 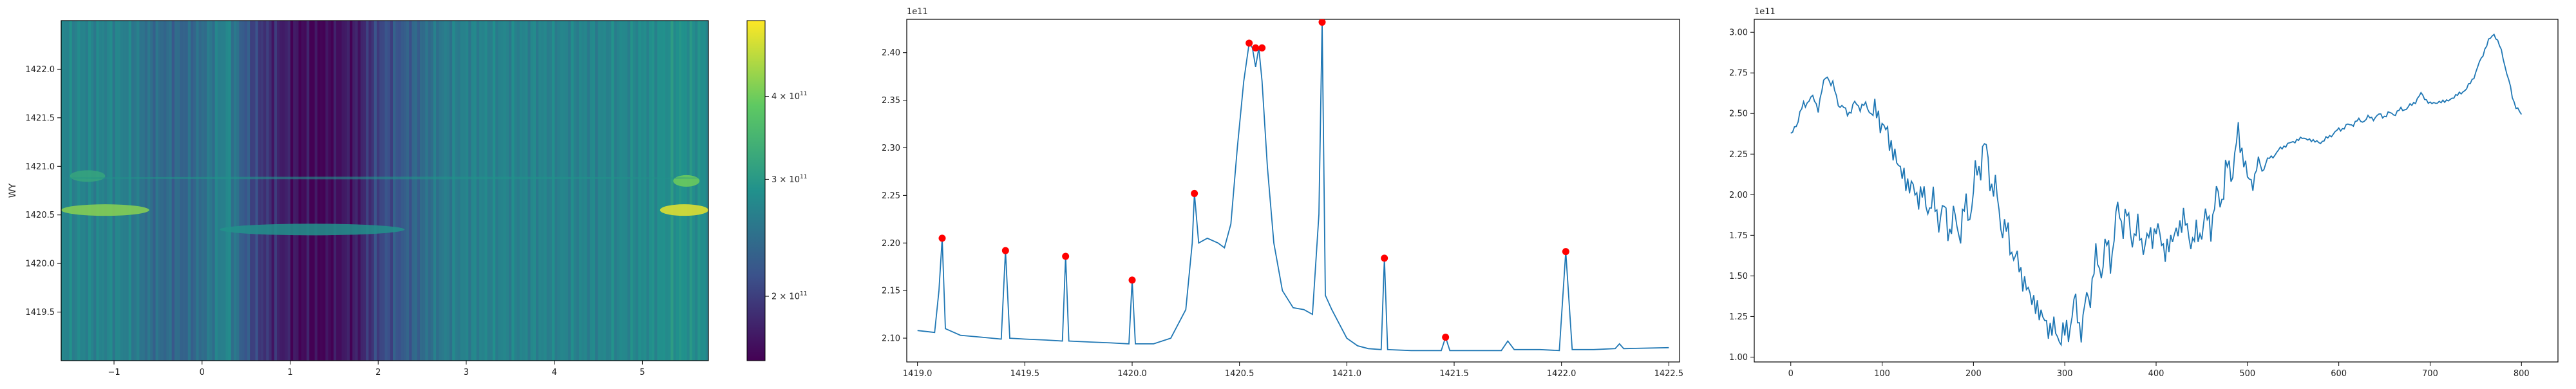 What do you see at coordinates (378, 373) in the screenshot?
I see `x-tick-label: 2` at bounding box center [378, 373].